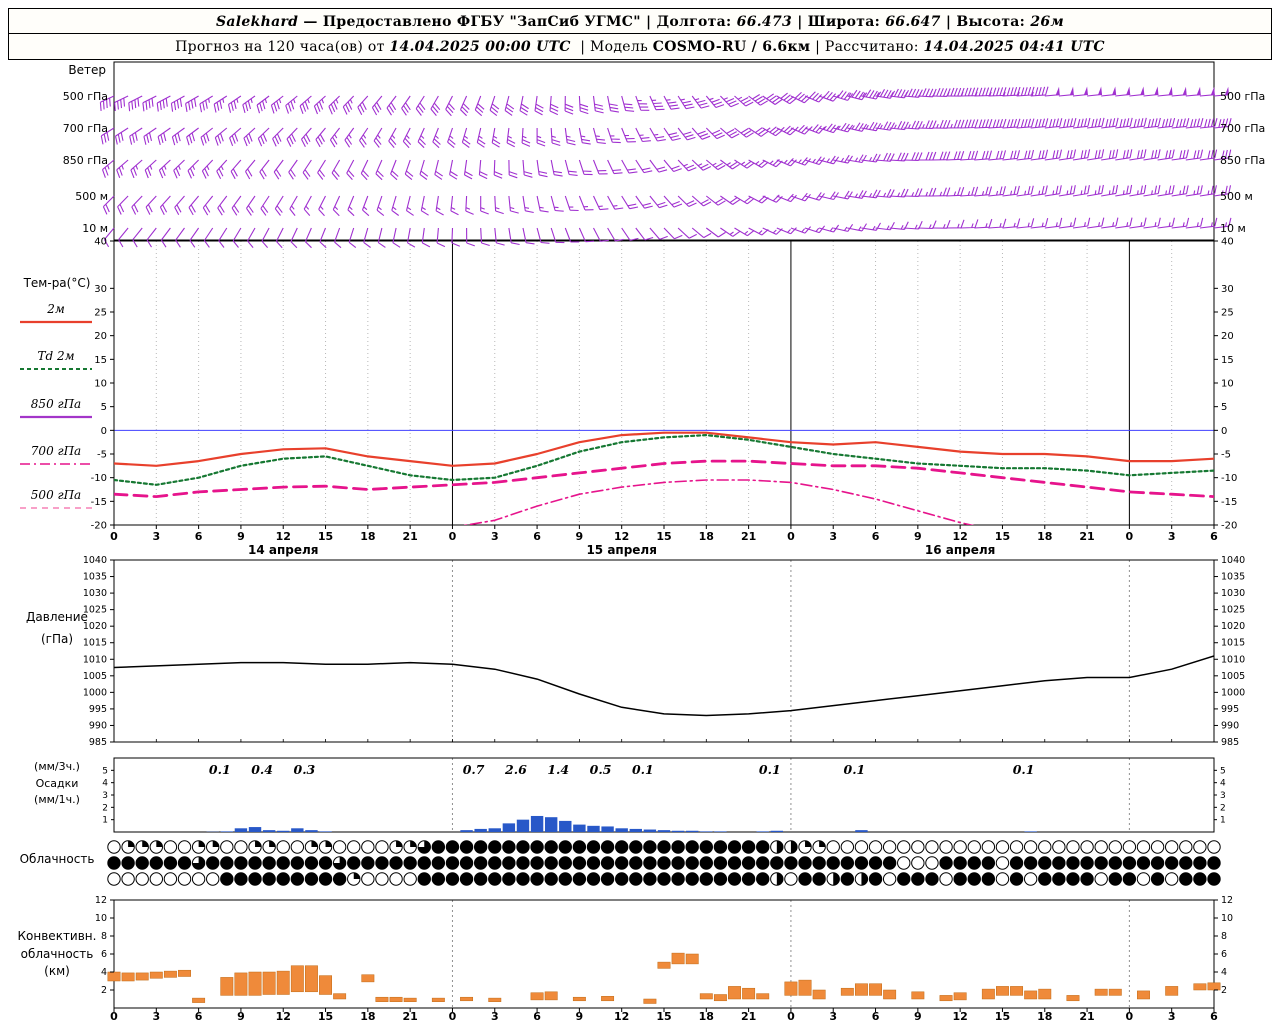 Image resolution: width=1280 pixels, height=1024 pixels. Describe the element at coordinates (1014, 46) in the screenshot. I see `calc-time: 14.04.2025 04:41 UTC` at that location.